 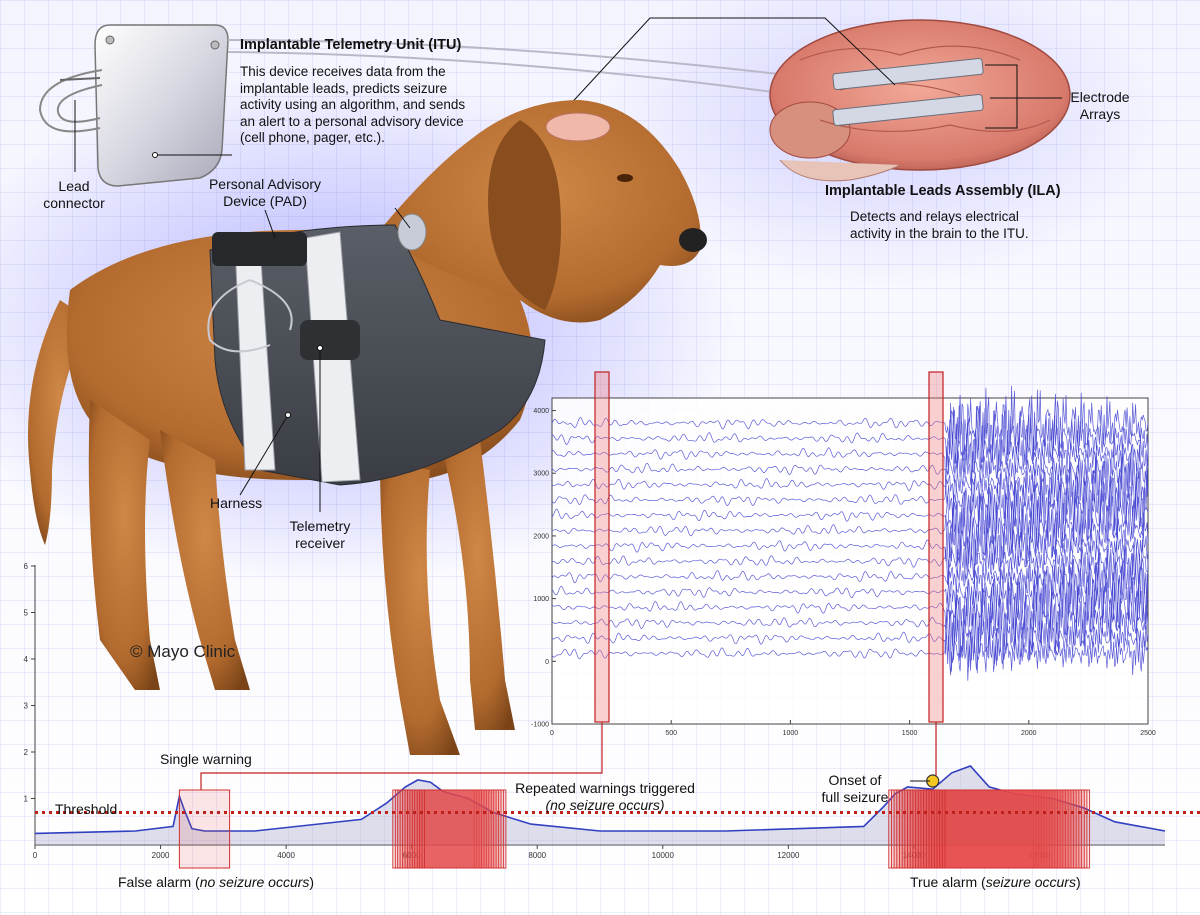 What do you see at coordinates (671, 733) in the screenshot?
I see `eeg-x-tick-label: 500` at bounding box center [671, 733].